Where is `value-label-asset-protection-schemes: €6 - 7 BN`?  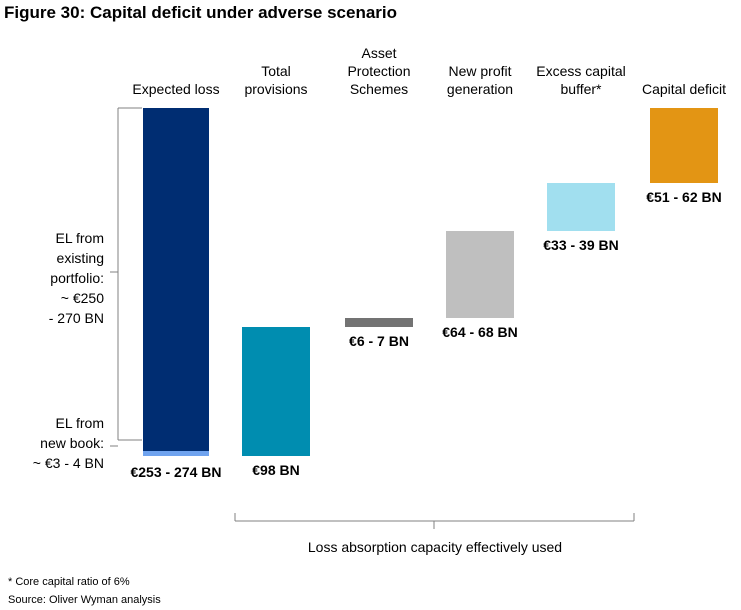 value-label-asset-protection-schemes: €6 - 7 BN is located at coordinates (379, 340).